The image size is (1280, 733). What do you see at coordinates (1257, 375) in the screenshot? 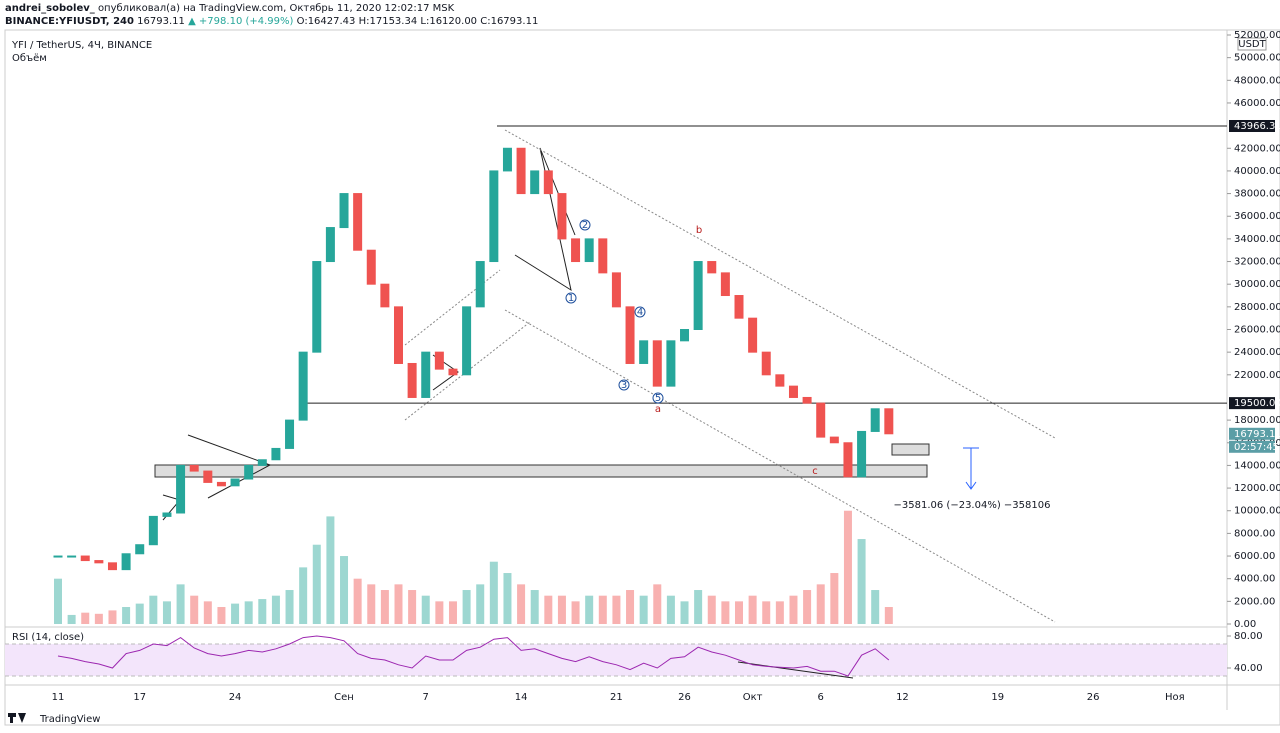
I see `y-tick-label: 22000.00` at bounding box center [1257, 375].